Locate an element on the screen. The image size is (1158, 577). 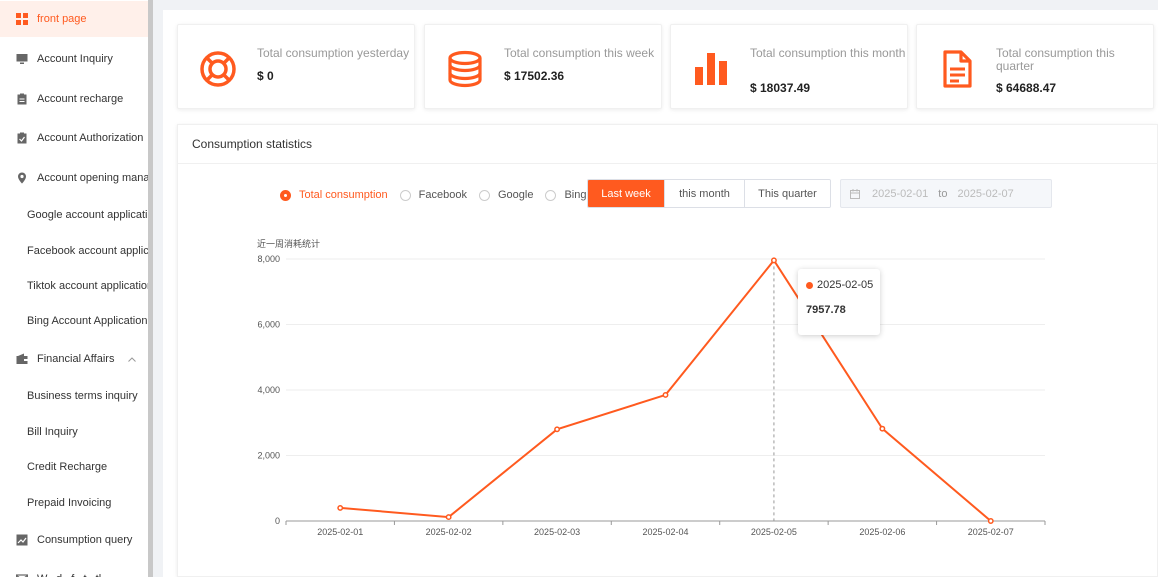
sidebar-item-bing-account-application: Bing Account Application is located at coordinates (74, 321).